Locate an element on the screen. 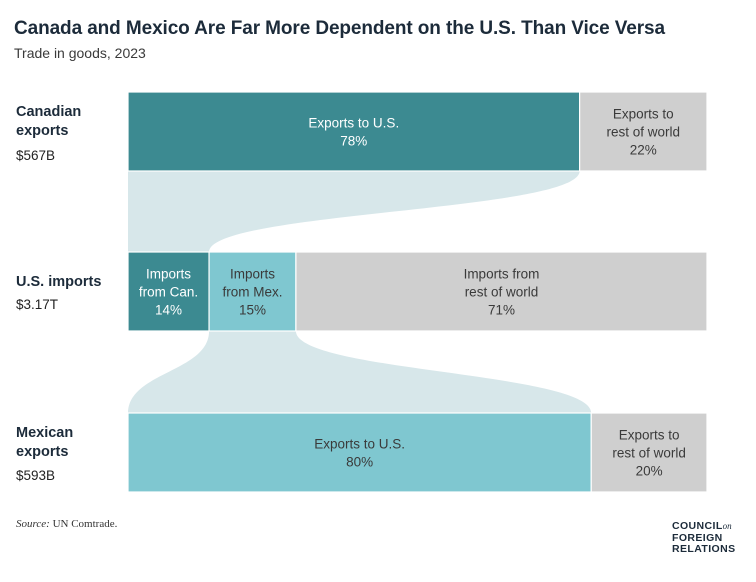 The height and width of the screenshot is (582, 756). logo-on: on is located at coordinates (727, 526).